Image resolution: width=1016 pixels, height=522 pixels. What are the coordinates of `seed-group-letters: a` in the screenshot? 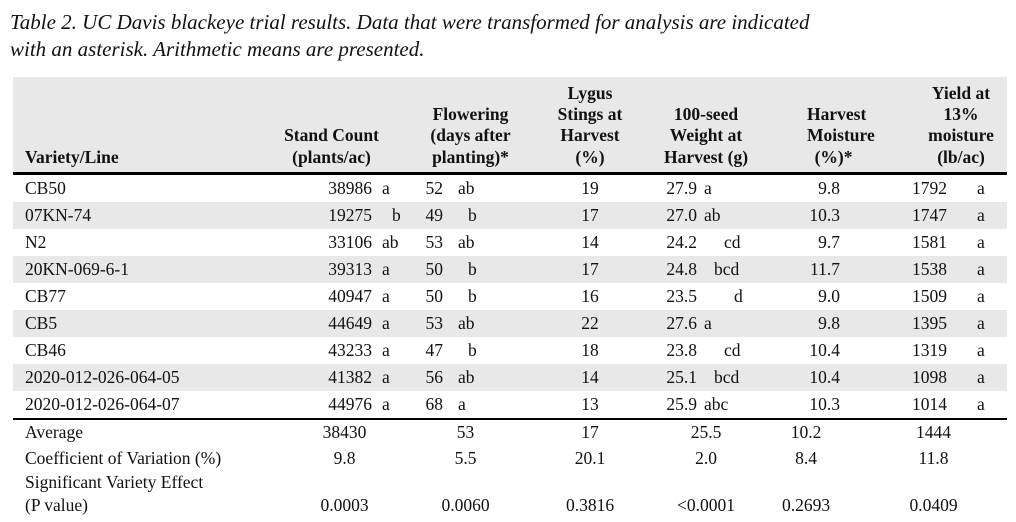 It's located at (708, 187).